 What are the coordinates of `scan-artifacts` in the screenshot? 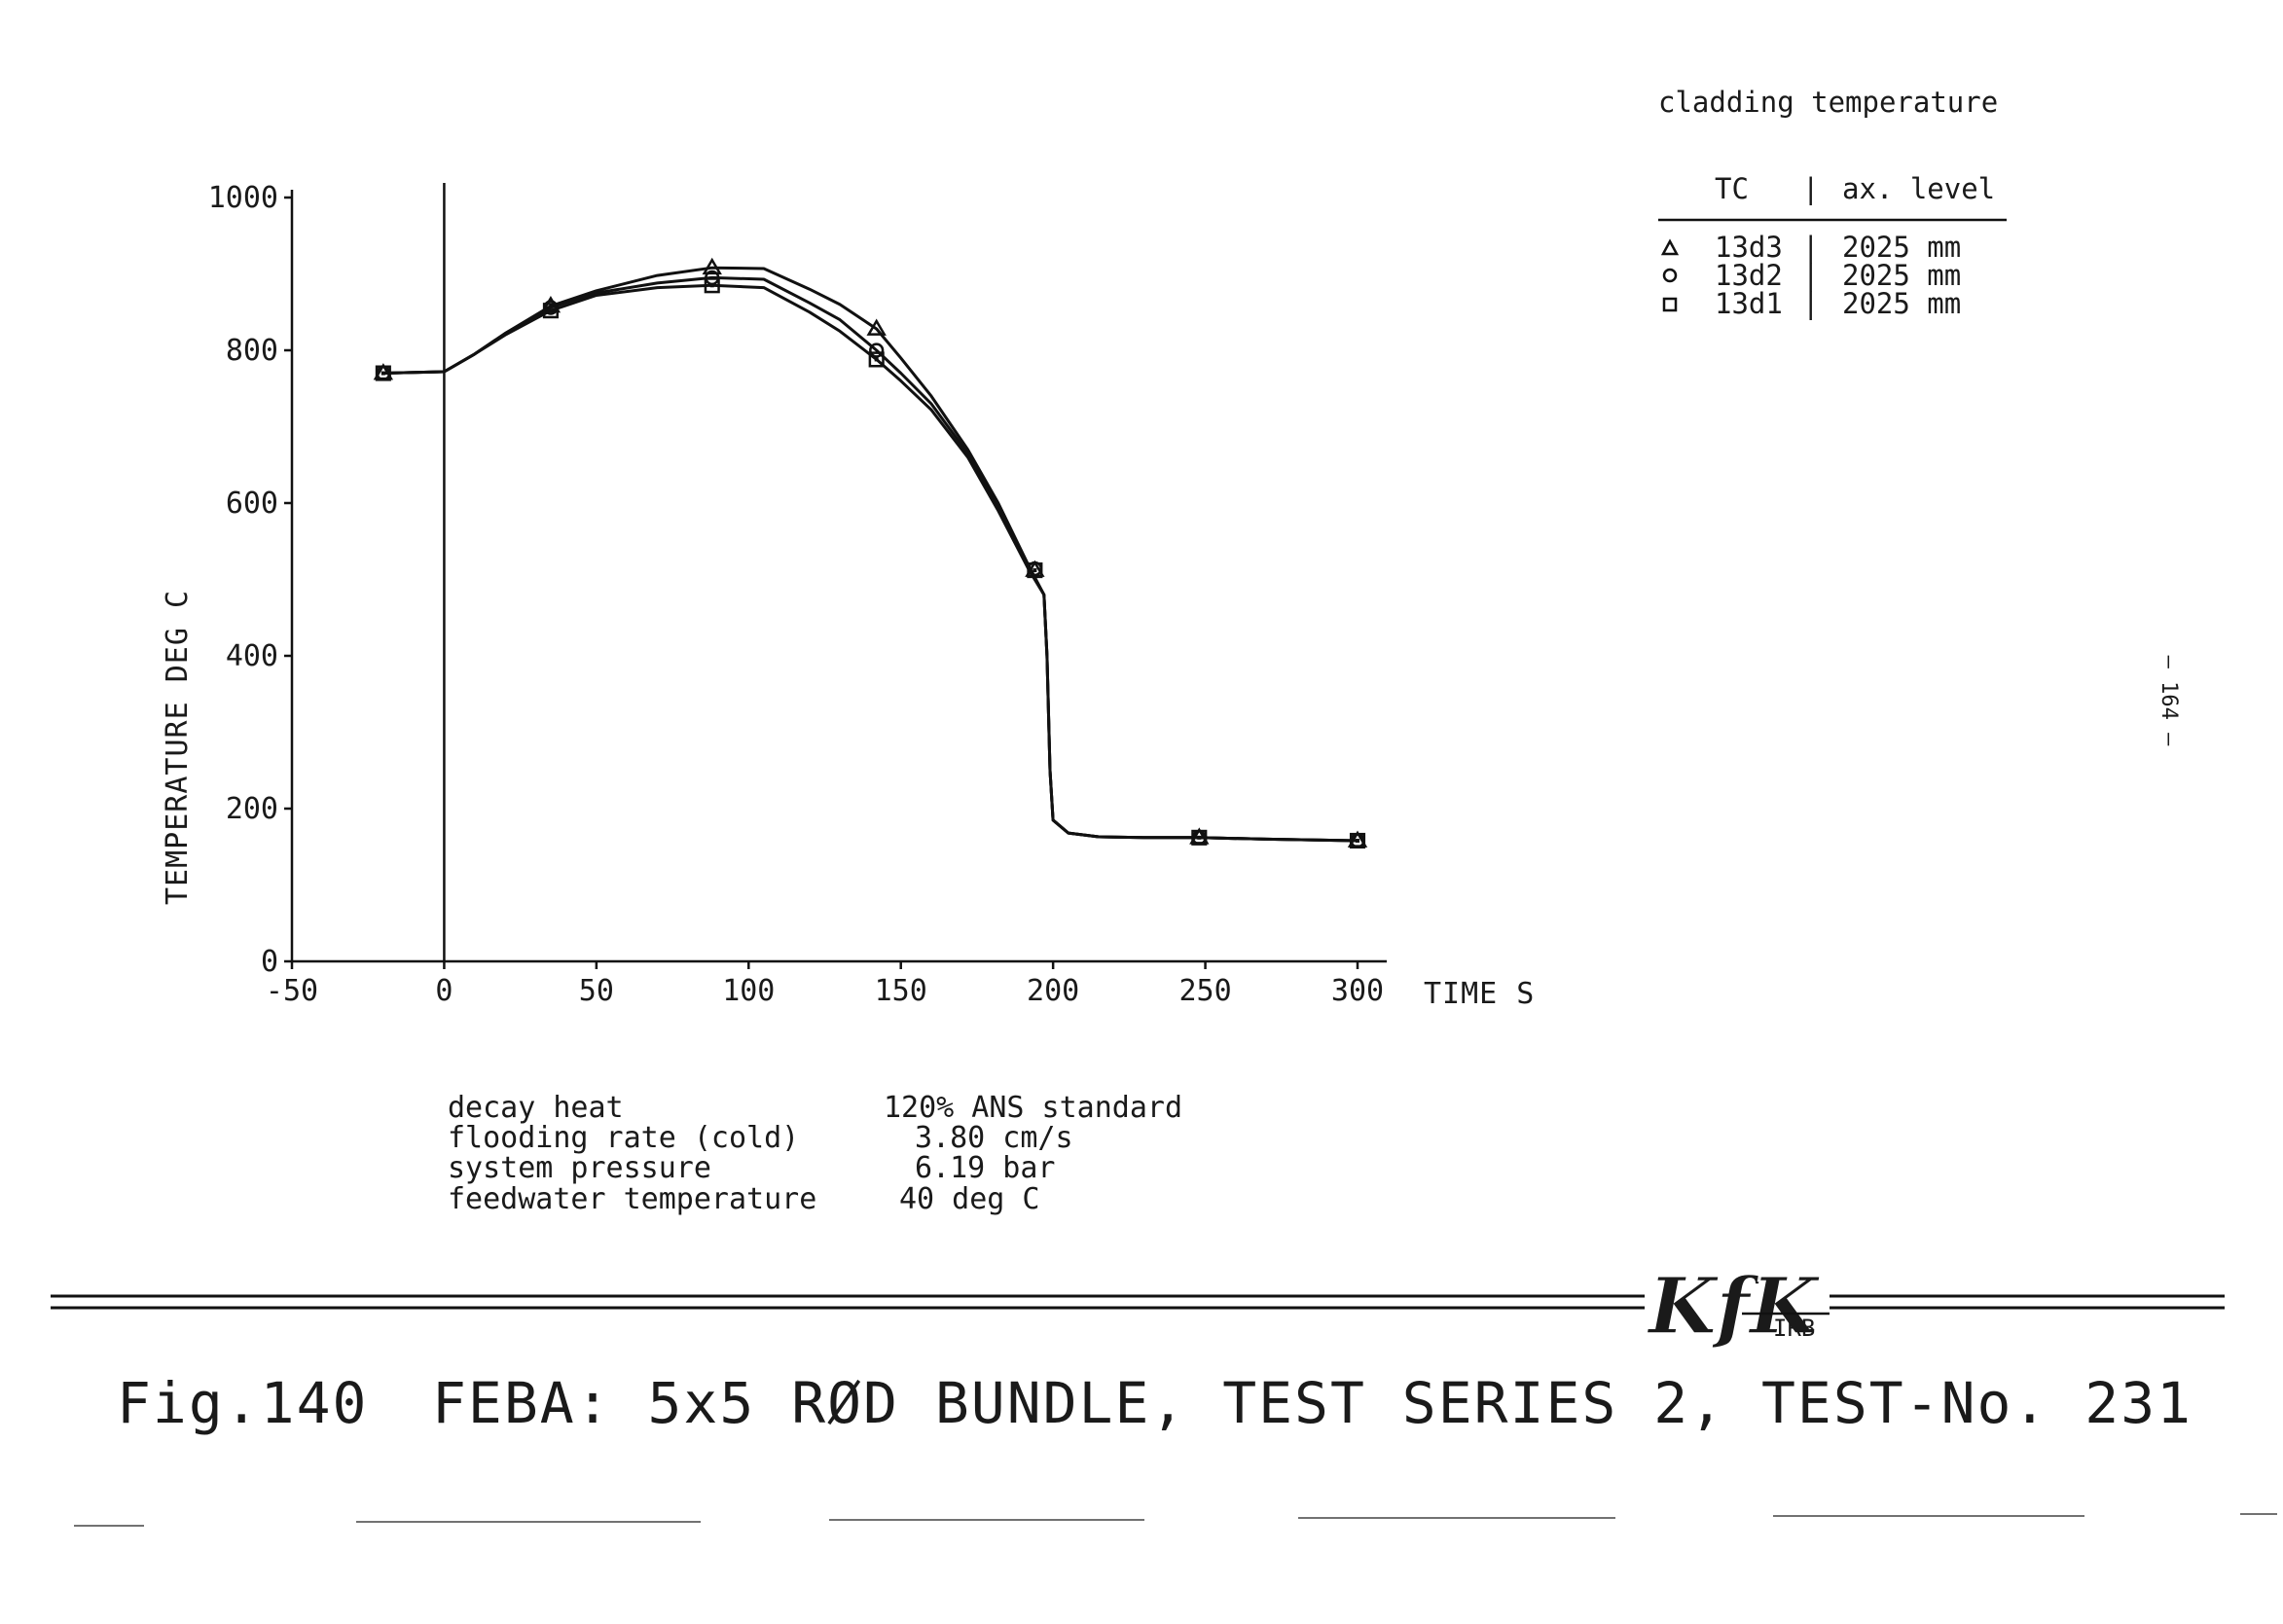 It's located at (1175, 1520).